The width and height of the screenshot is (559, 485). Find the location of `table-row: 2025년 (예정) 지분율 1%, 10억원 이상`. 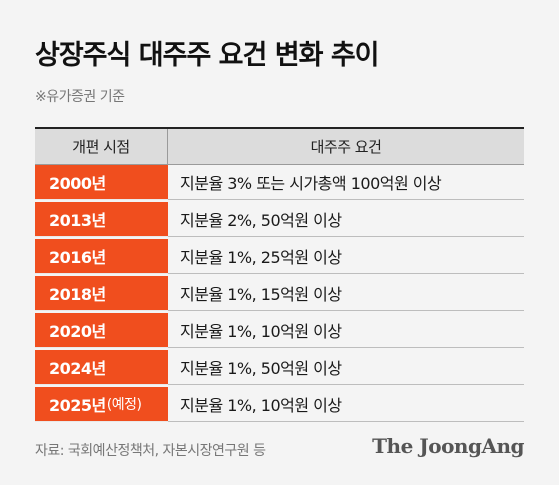

table-row: 2025년 (예정) 지분율 1%, 10억원 이상 is located at coordinates (279, 404).